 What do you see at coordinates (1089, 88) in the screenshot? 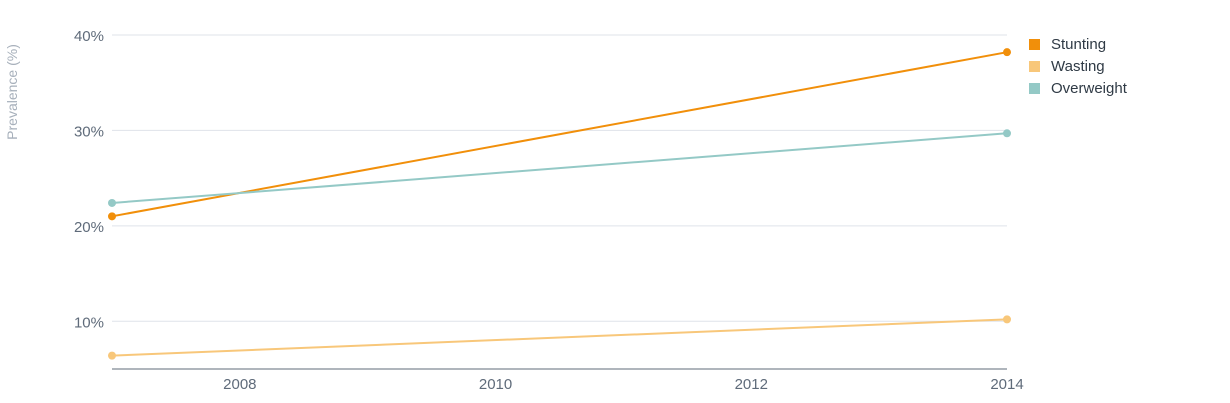
I see `legend-label-overweight: Overweight` at bounding box center [1089, 88].